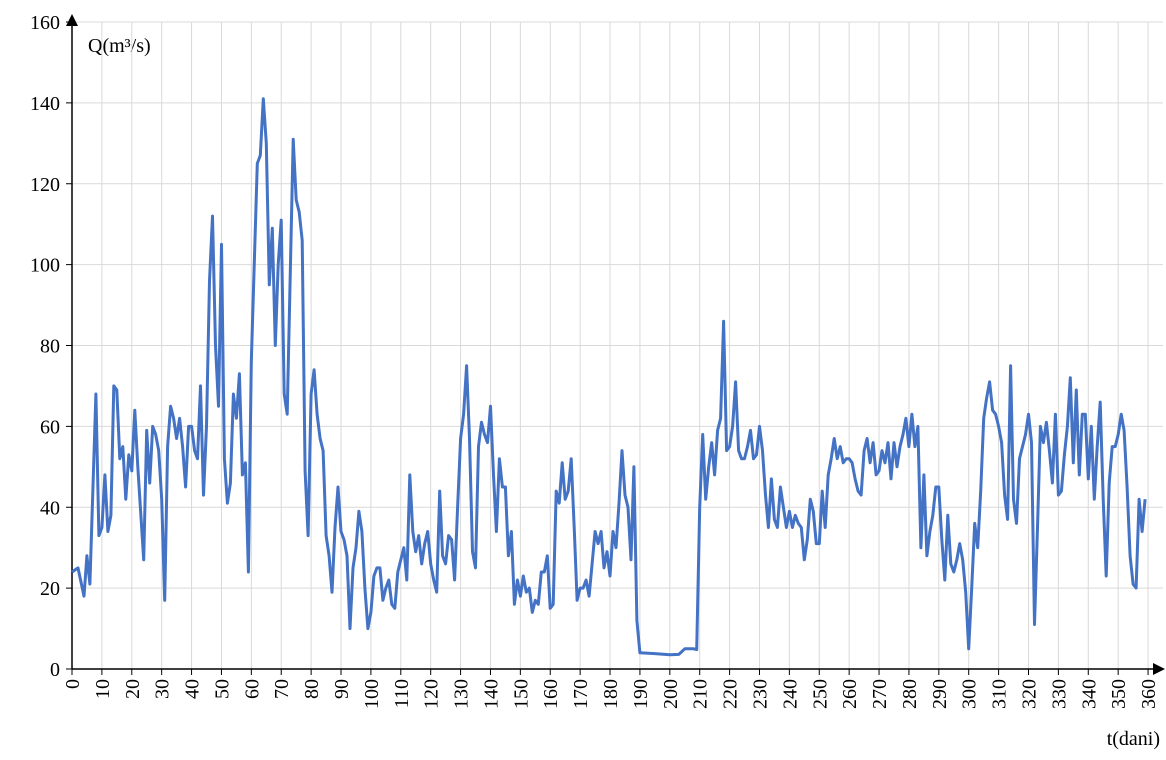 The width and height of the screenshot is (1166, 760). What do you see at coordinates (402, 693) in the screenshot?
I see `x-tick-label: 110` at bounding box center [402, 693].